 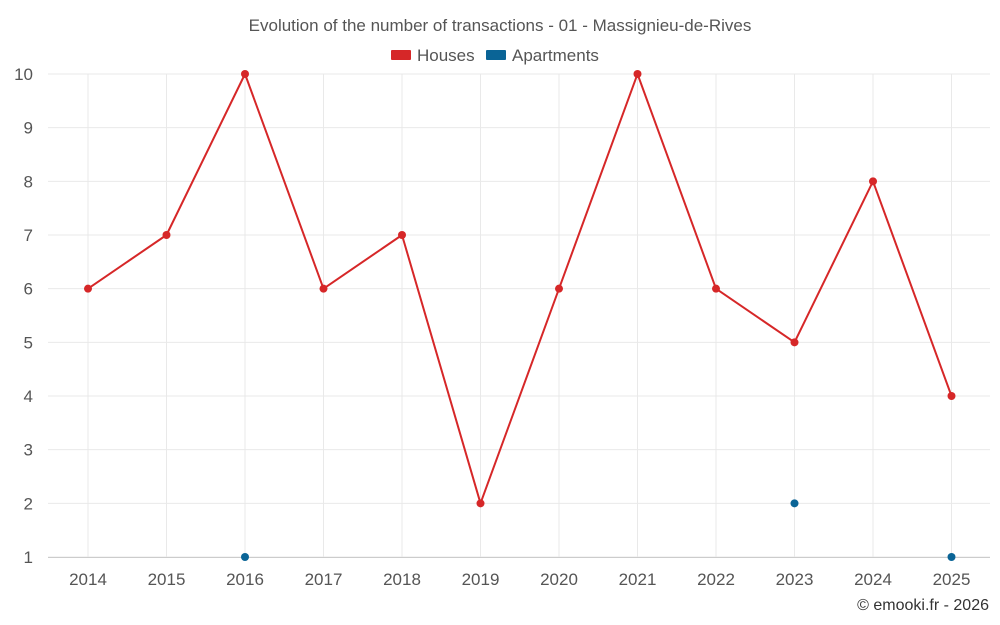 What do you see at coordinates (446, 55) in the screenshot?
I see `legend-houses-label: Houses` at bounding box center [446, 55].